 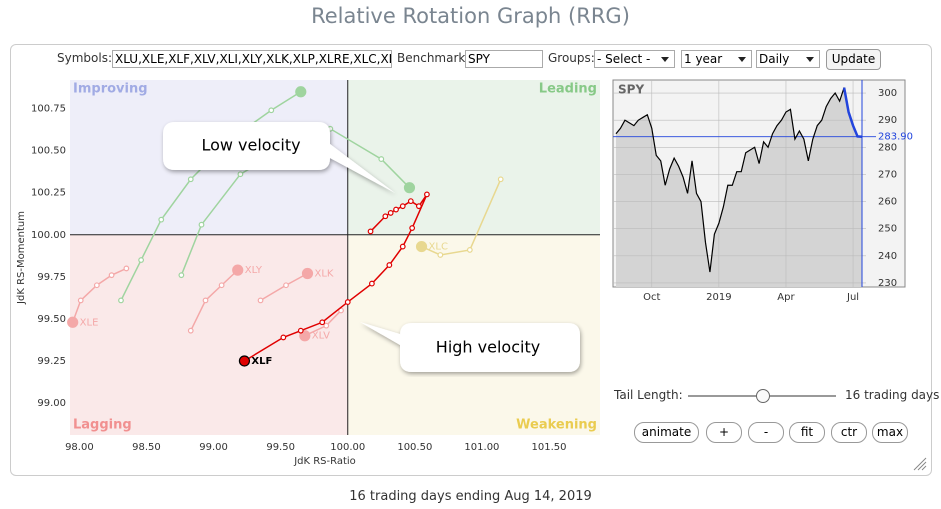 I want to click on tool-button: ctr, so click(x=849, y=432).